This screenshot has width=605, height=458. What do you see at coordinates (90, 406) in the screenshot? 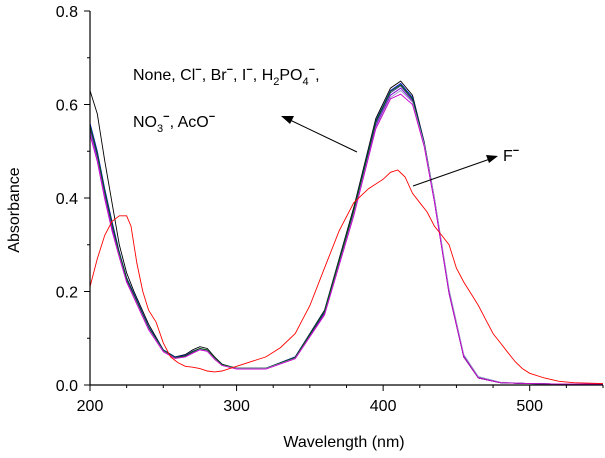
I see `x-tick-label: 200` at bounding box center [90, 406].